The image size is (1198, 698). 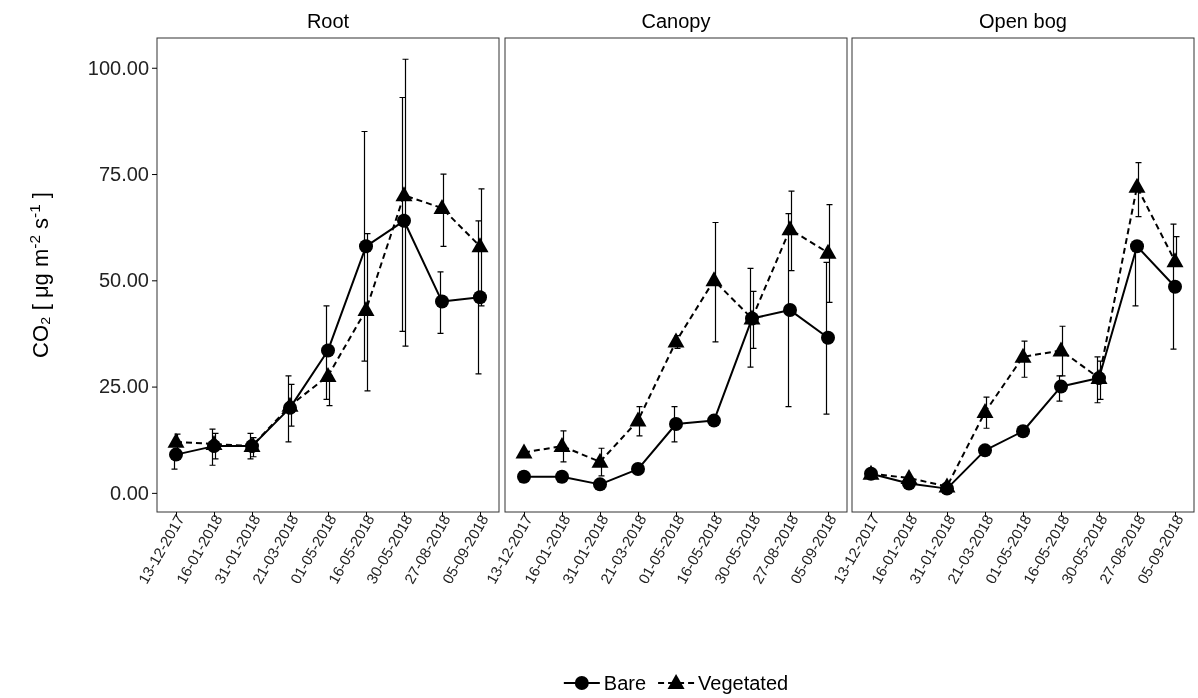 What do you see at coordinates (328, 21) in the screenshot?
I see `chart-title: Root` at bounding box center [328, 21].